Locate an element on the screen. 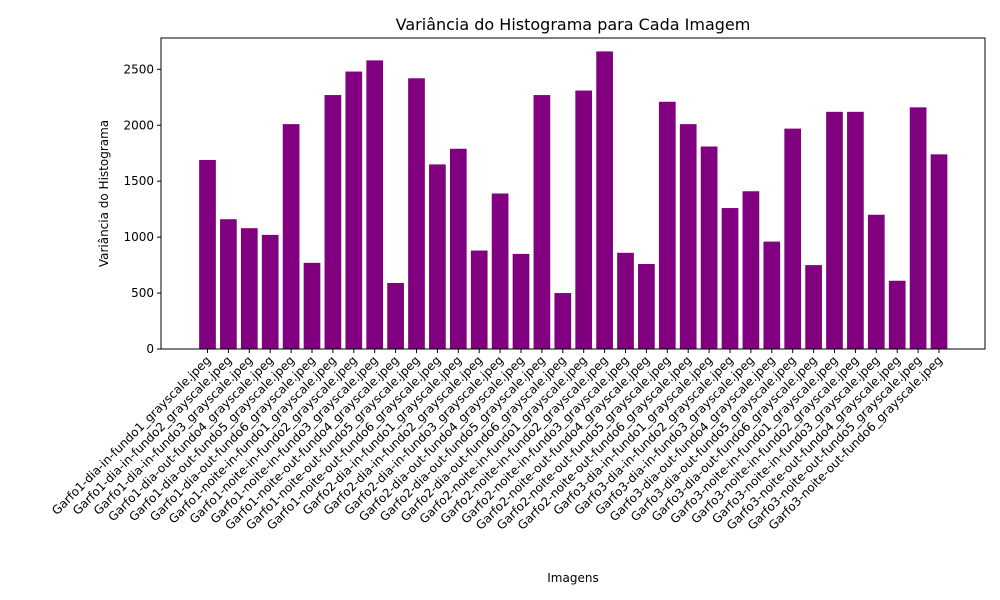 Image resolution: width=1000 pixels, height=600 pixels. x-axis-label: Imagens is located at coordinates (572, 578).